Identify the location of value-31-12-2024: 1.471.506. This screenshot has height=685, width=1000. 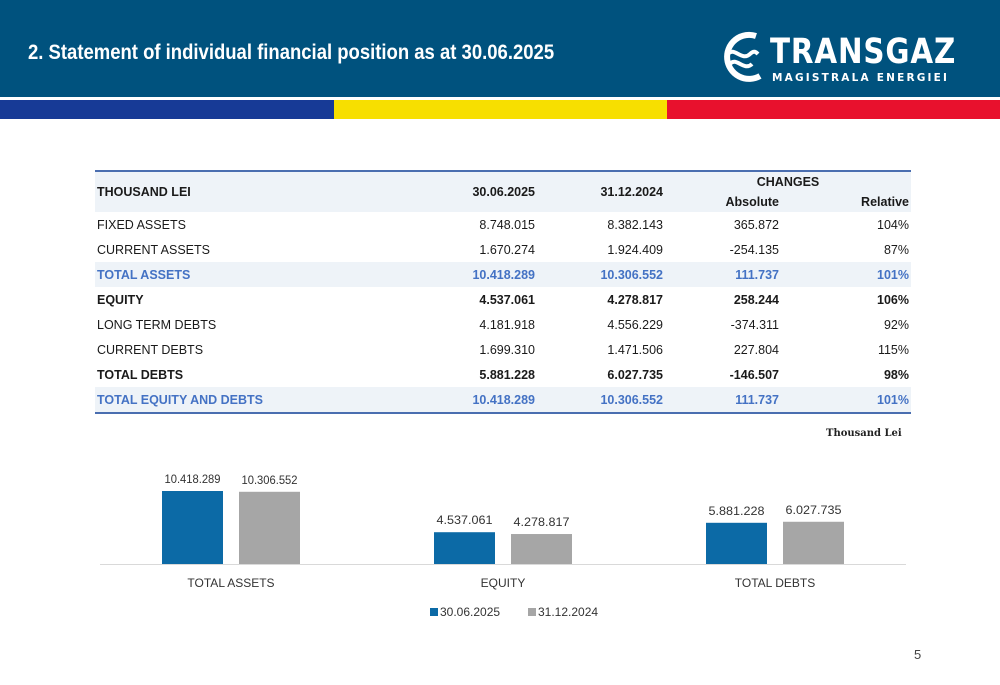
(635, 349).